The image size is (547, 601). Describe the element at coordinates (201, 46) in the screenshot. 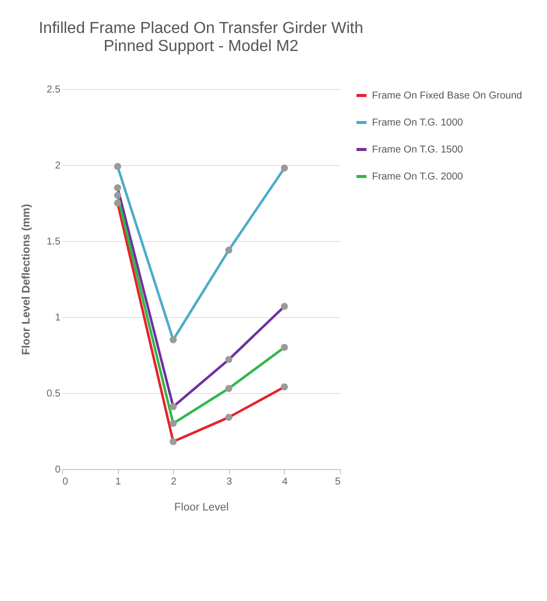

I see `text: Pinned Support - Model M2` at that location.